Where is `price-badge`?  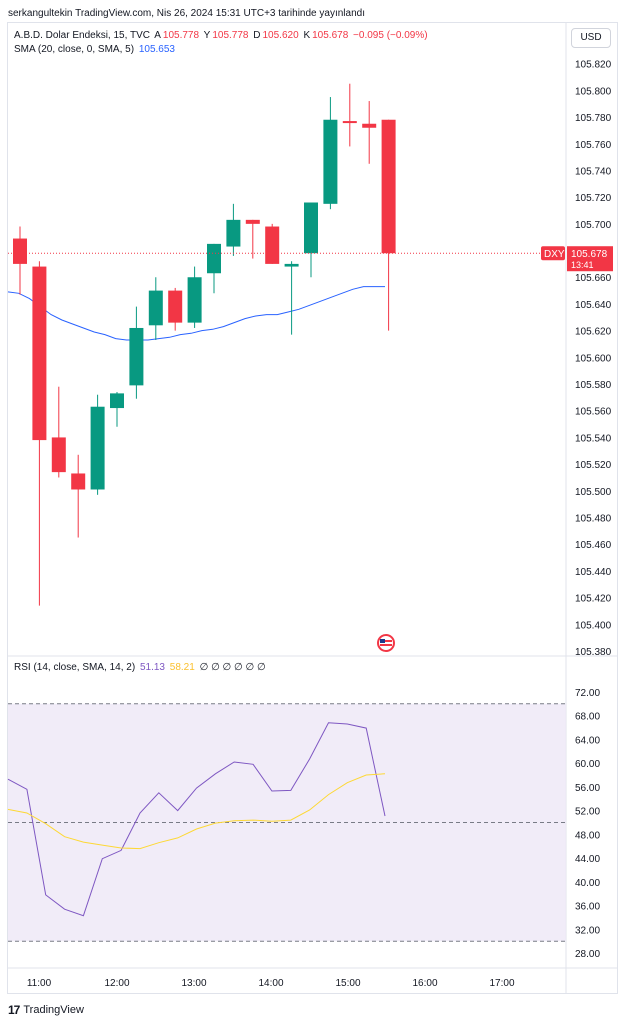 price-badge is located at coordinates (590, 259).